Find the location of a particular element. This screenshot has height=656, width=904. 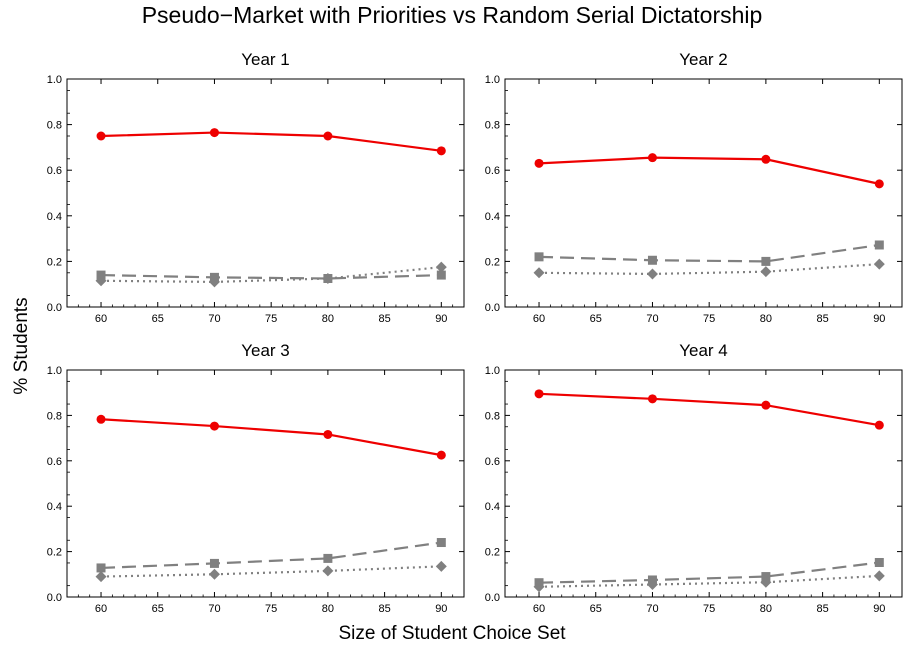

panel-title: Year 4 is located at coordinates (703, 350).